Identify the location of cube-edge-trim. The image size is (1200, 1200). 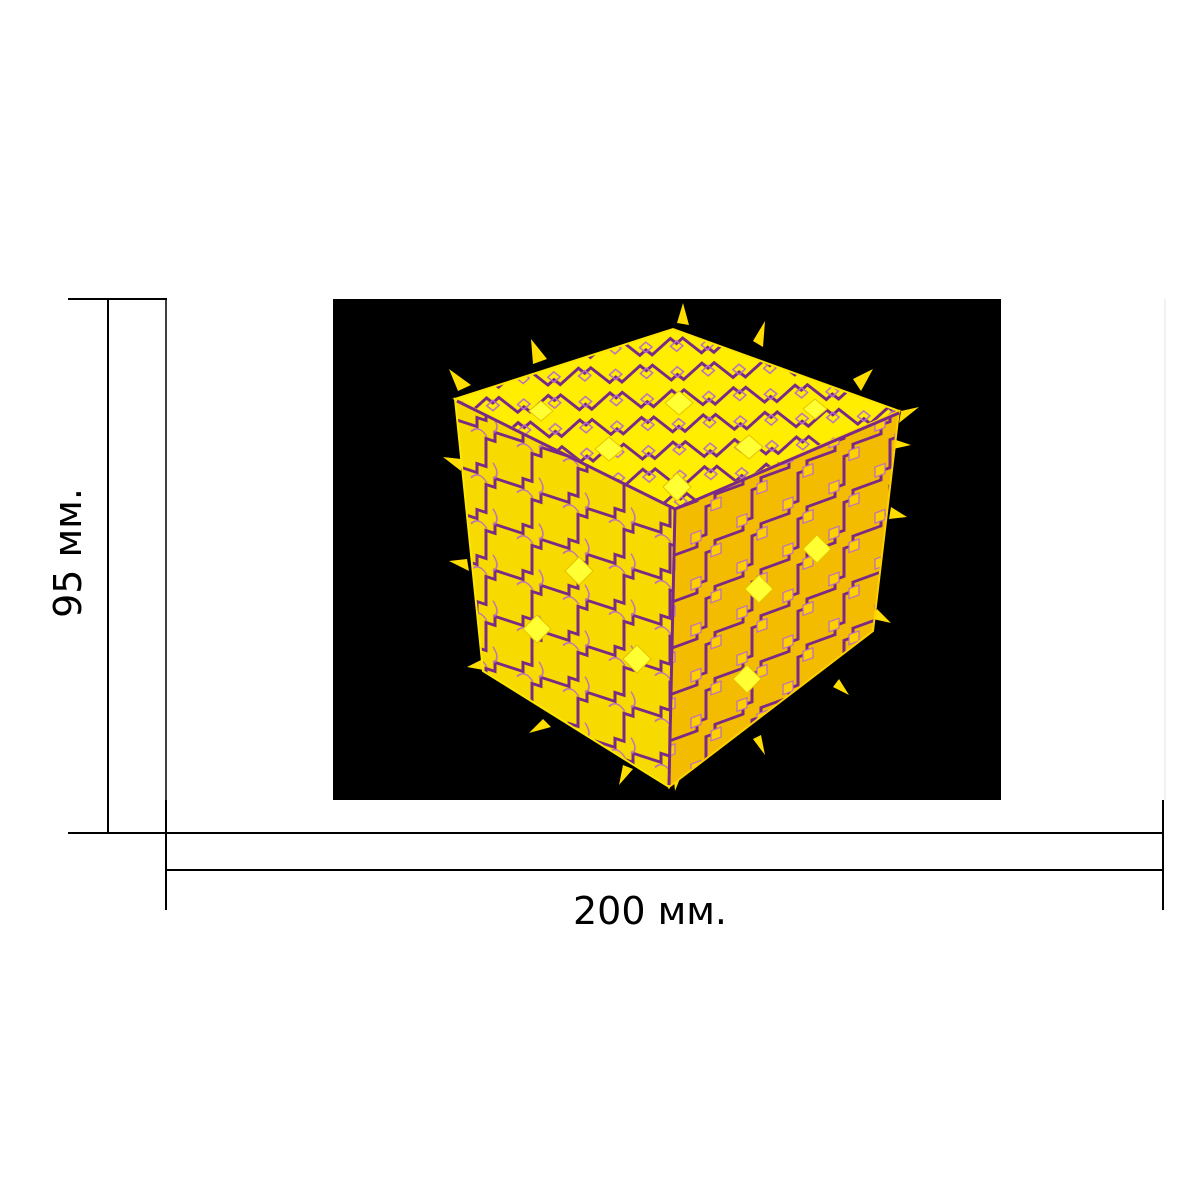
(678, 592).